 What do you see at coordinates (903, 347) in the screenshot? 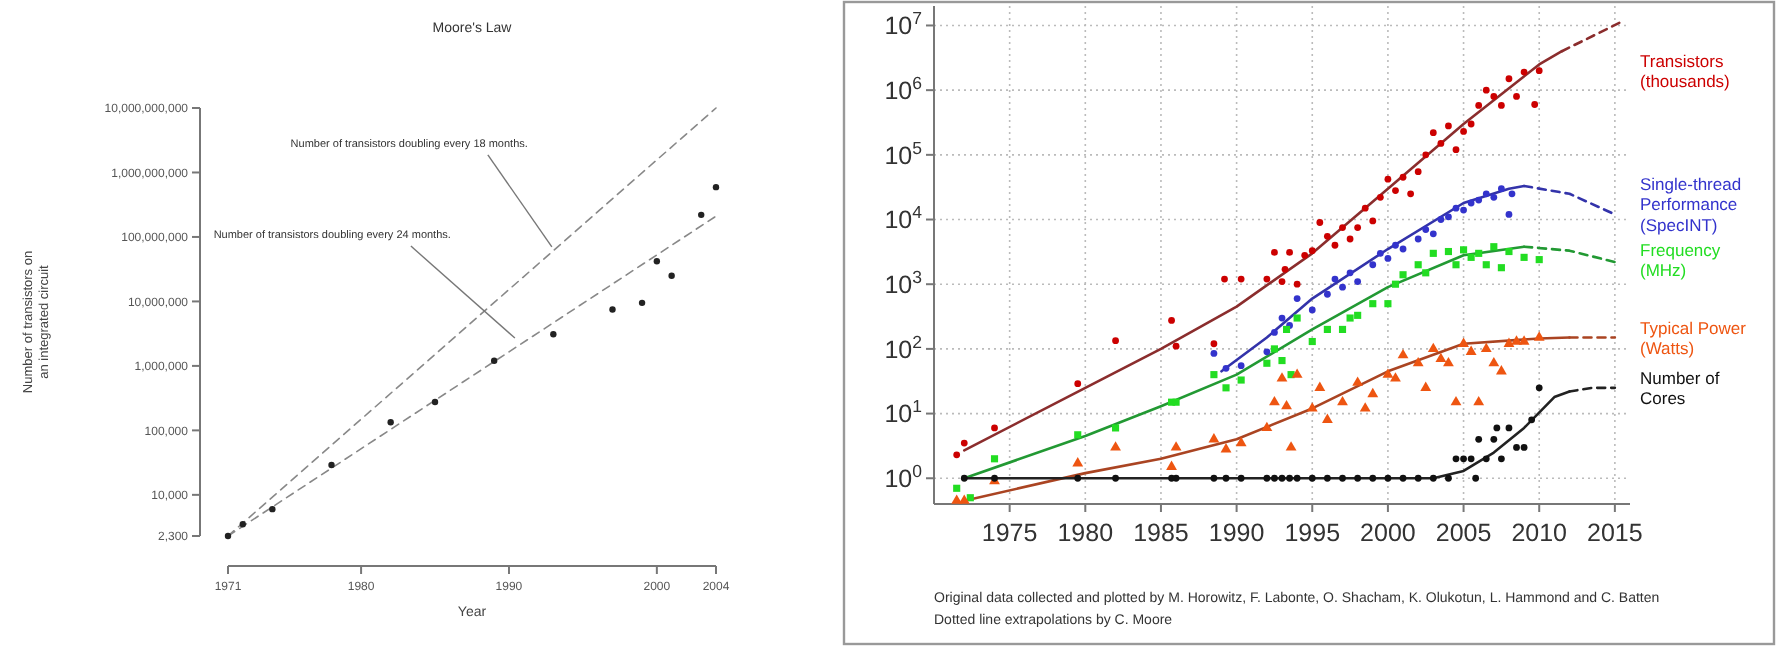
I see `y-tick-label: 10$^{2}$` at bounding box center [903, 347].